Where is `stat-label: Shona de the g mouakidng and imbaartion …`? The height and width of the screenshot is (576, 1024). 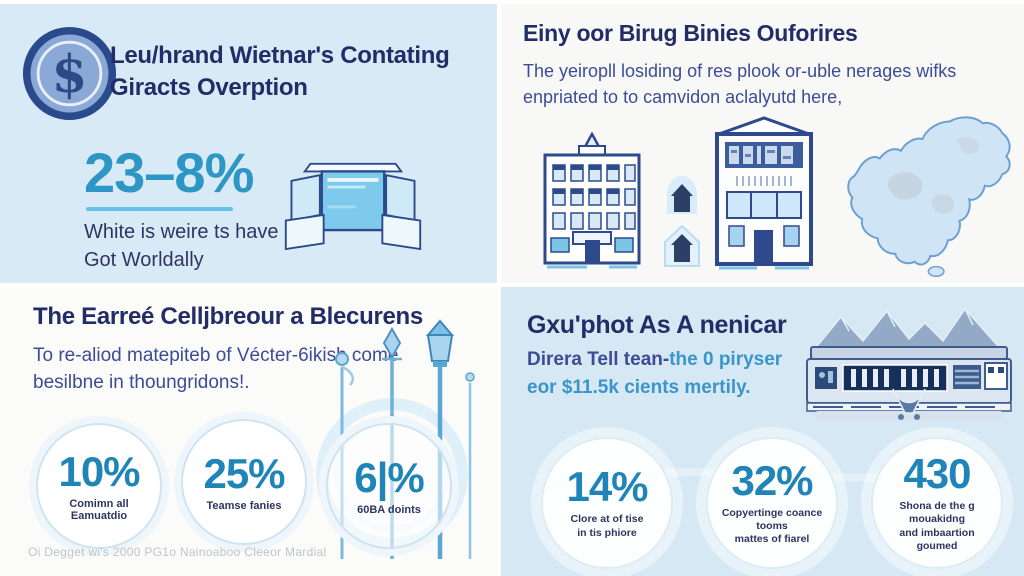
stat-label: Shona de the g mouakidng and imbaartion … is located at coordinates (937, 526).